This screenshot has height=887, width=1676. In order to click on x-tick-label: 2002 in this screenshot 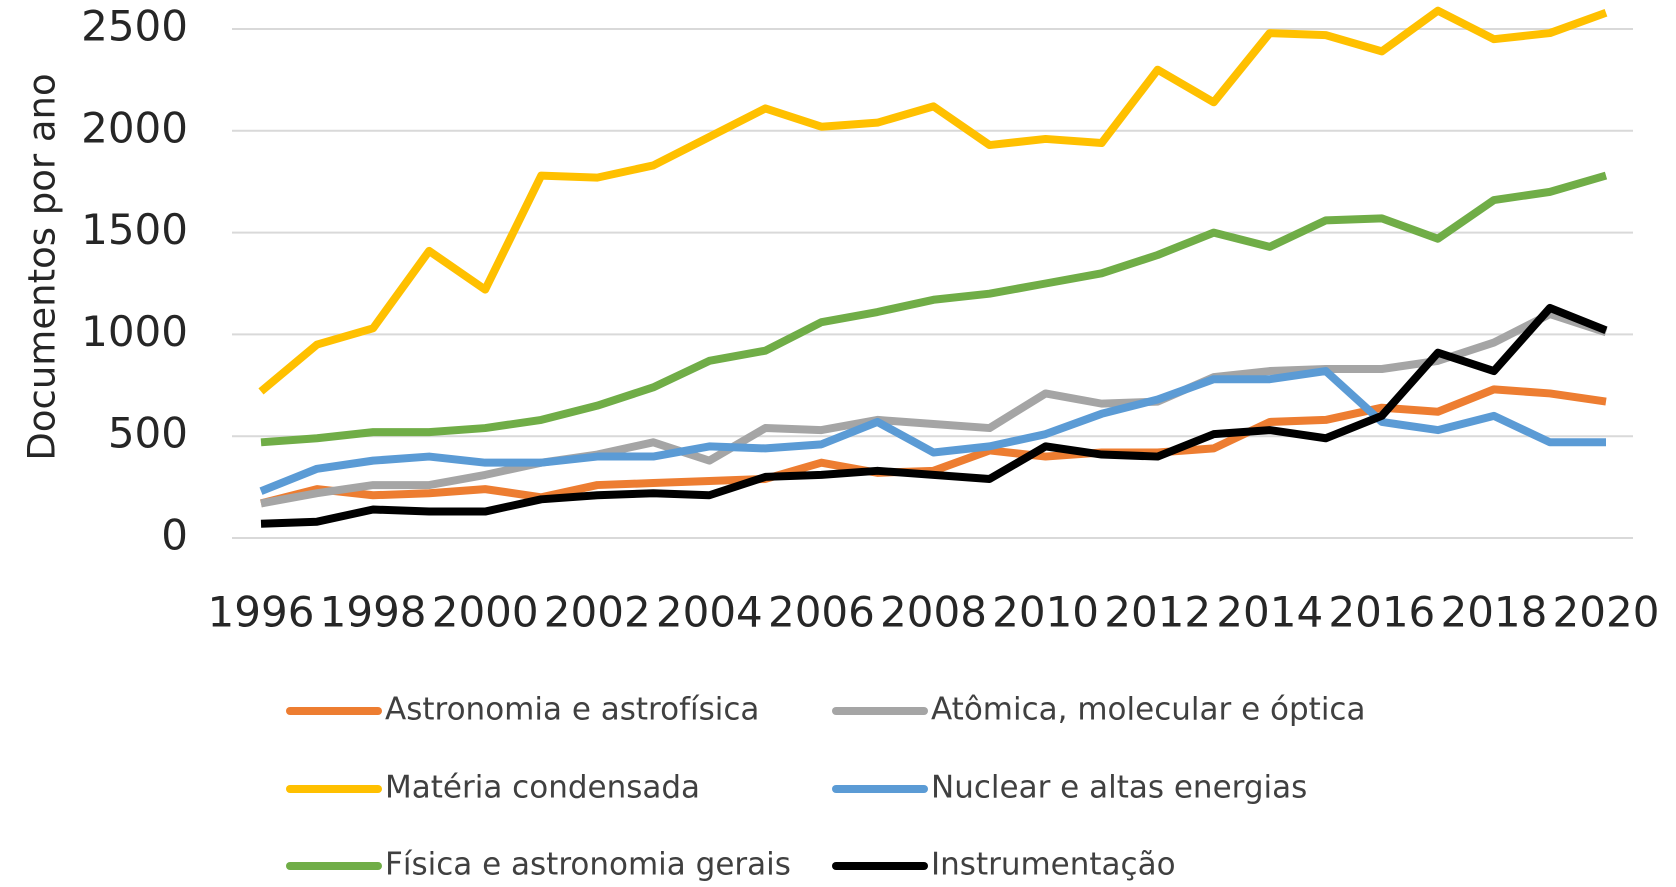, I will do `click(597, 612)`.